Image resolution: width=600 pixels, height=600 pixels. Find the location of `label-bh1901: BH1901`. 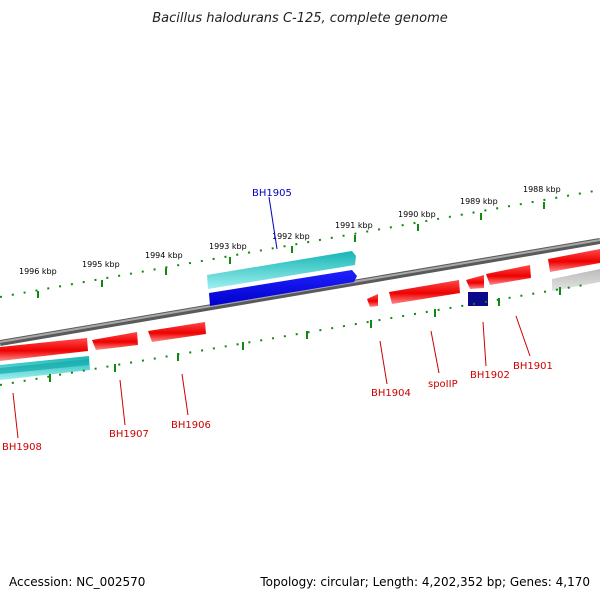

label-bh1901: BH1901 is located at coordinates (533, 366).